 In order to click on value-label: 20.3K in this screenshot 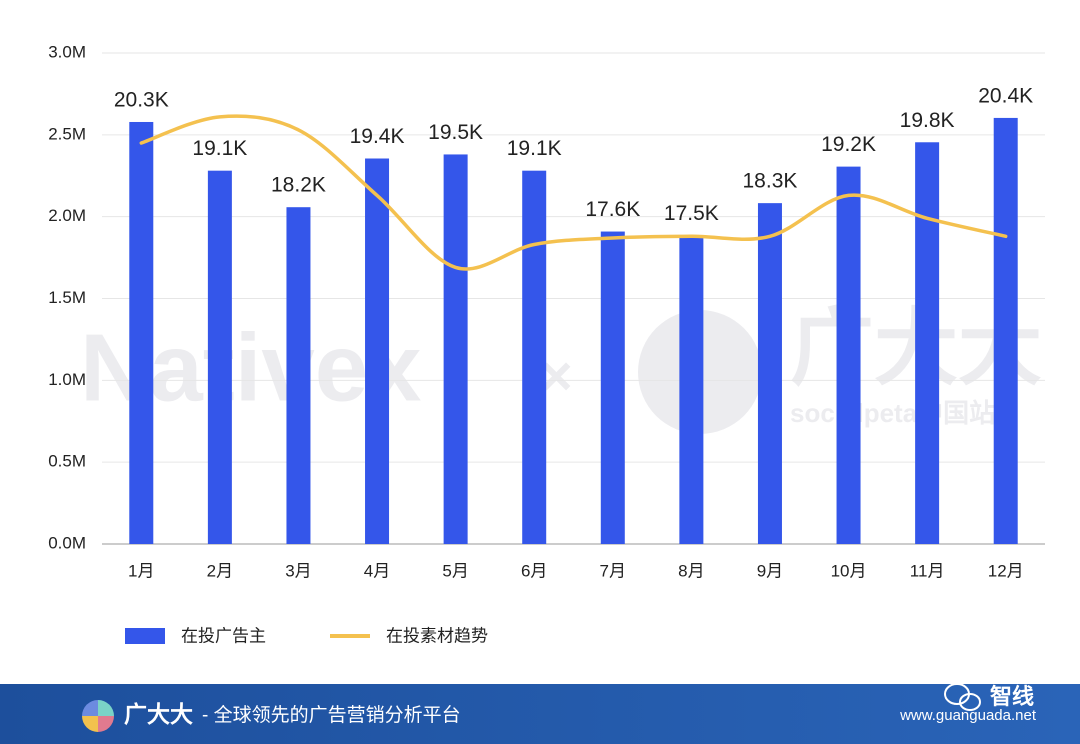, I will do `click(141, 100)`.